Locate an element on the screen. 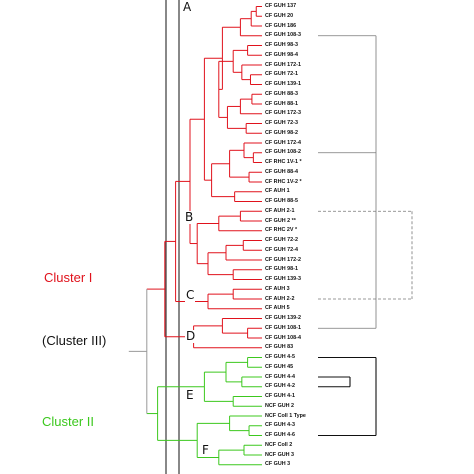 This screenshot has height=474, width=474. leaf-label: CF AUH 5 is located at coordinates (277, 308).